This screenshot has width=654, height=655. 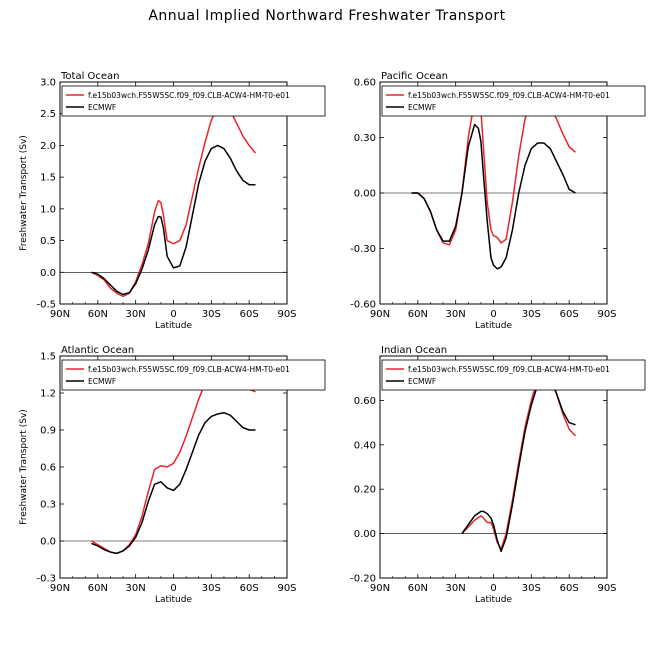 I want to click on panel-title: Indian Ocean, so click(x=414, y=350).